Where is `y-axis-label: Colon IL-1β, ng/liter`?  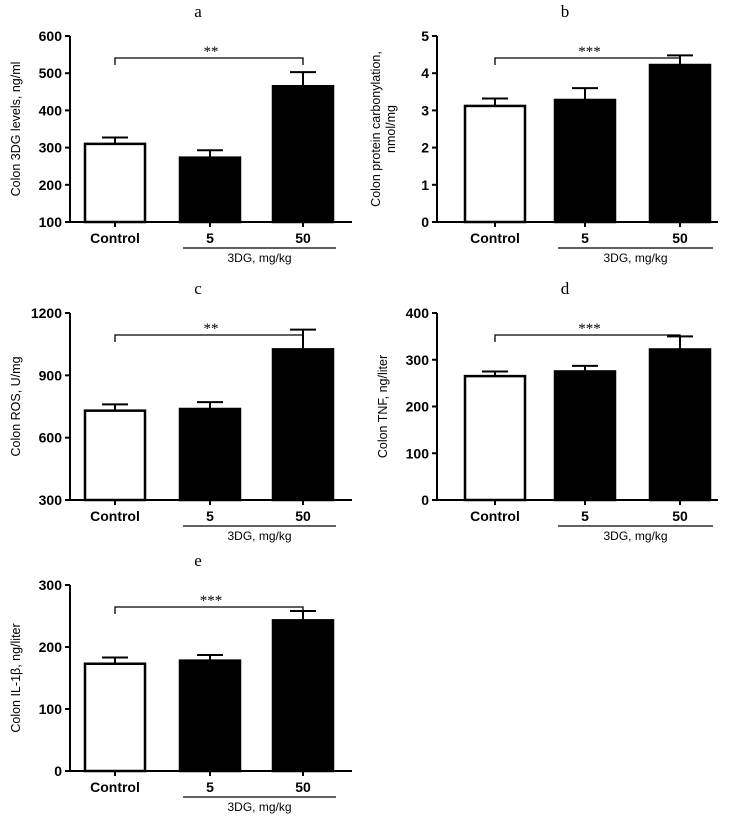
y-axis-label: Colon IL-1β, ng/liter is located at coordinates (16, 677).